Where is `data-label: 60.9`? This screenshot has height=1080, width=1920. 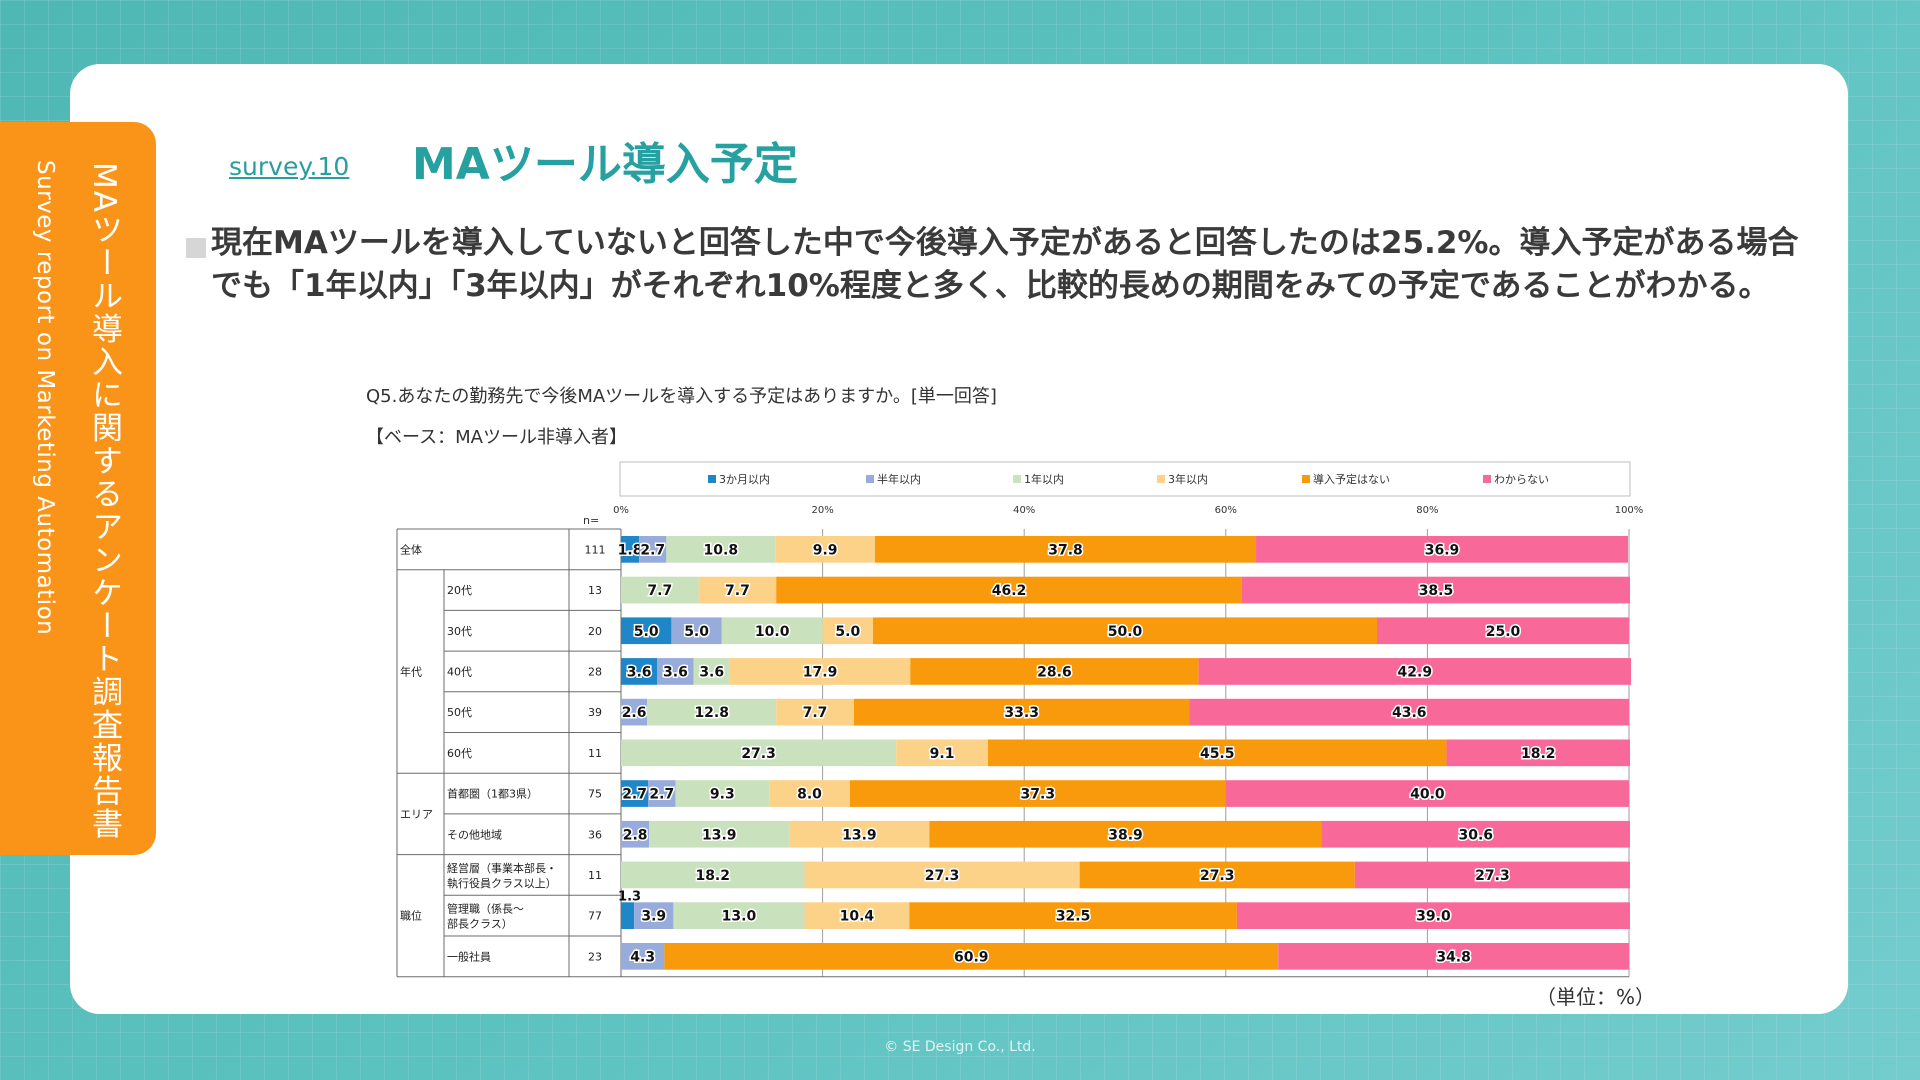 data-label: 60.9 is located at coordinates (971, 957).